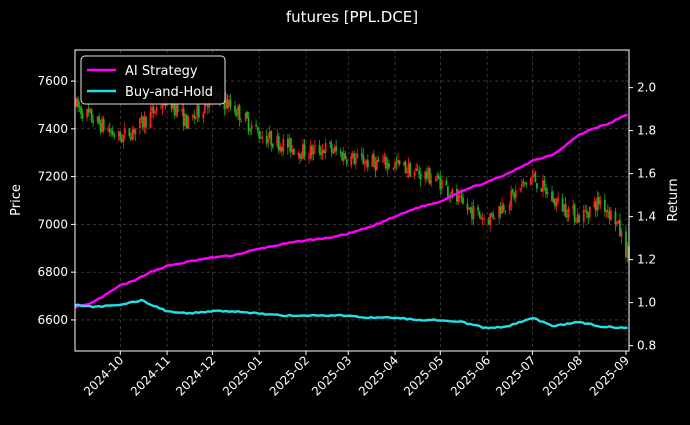 The height and width of the screenshot is (425, 690). Describe the element at coordinates (52, 320) in the screenshot. I see `y-left-tick-label: 6600` at that location.